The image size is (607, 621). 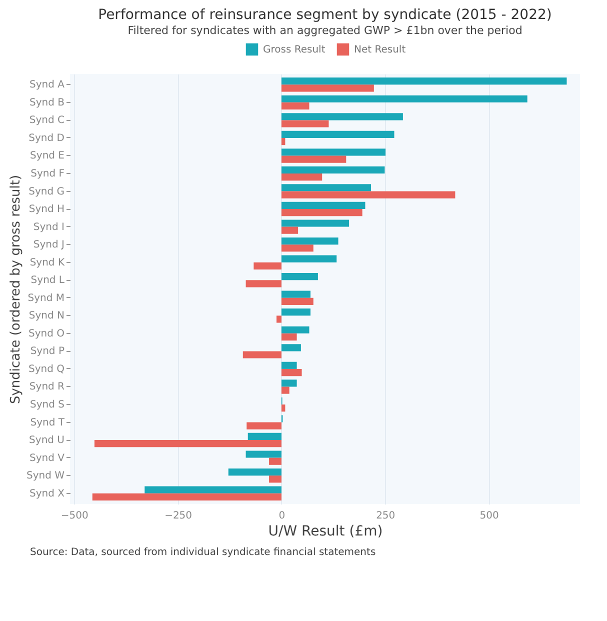 I want to click on x-tick-label: 0, so click(x=282, y=516).